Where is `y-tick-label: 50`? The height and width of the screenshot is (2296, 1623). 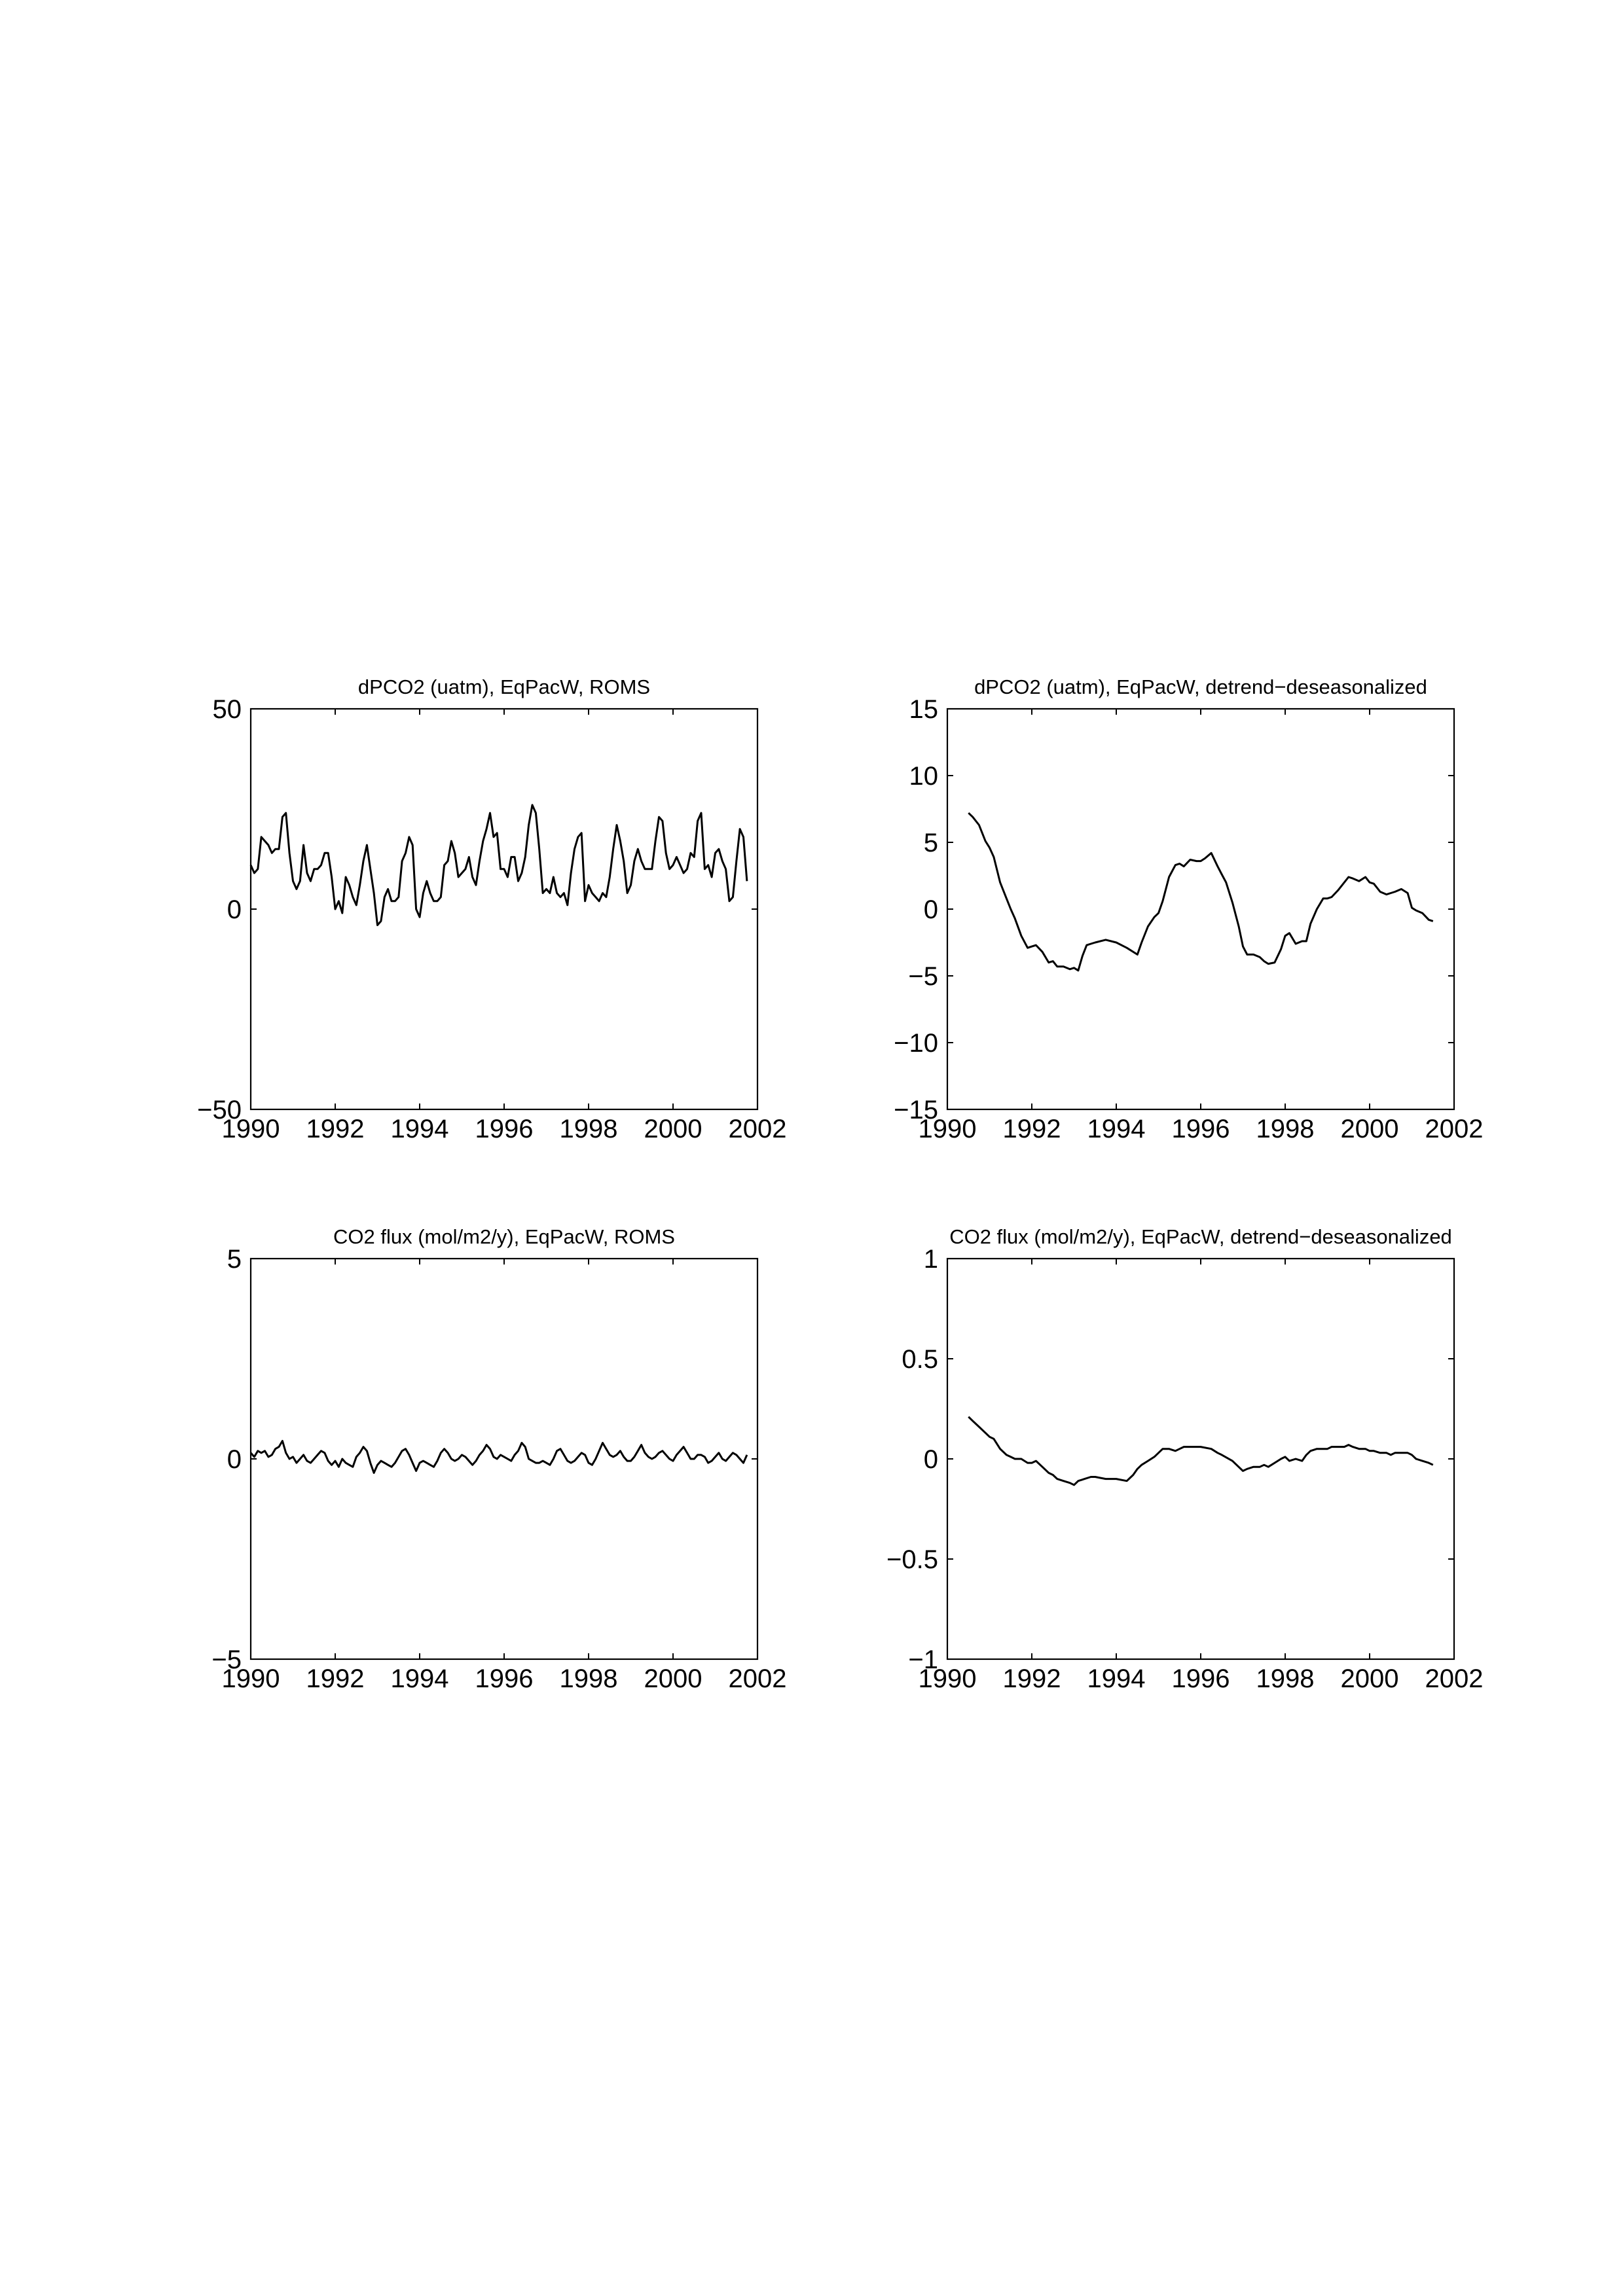 y-tick-label: 50 is located at coordinates (227, 709).